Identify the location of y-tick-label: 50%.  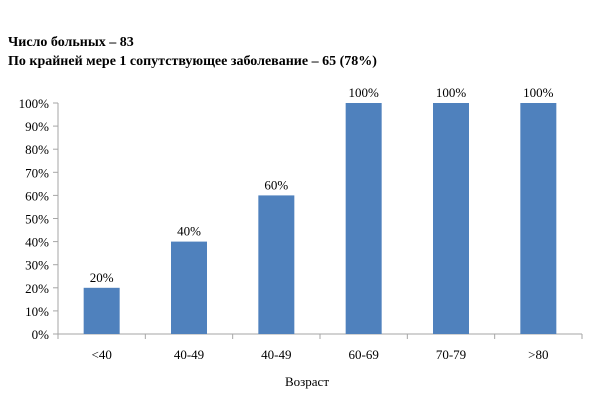
(37, 219).